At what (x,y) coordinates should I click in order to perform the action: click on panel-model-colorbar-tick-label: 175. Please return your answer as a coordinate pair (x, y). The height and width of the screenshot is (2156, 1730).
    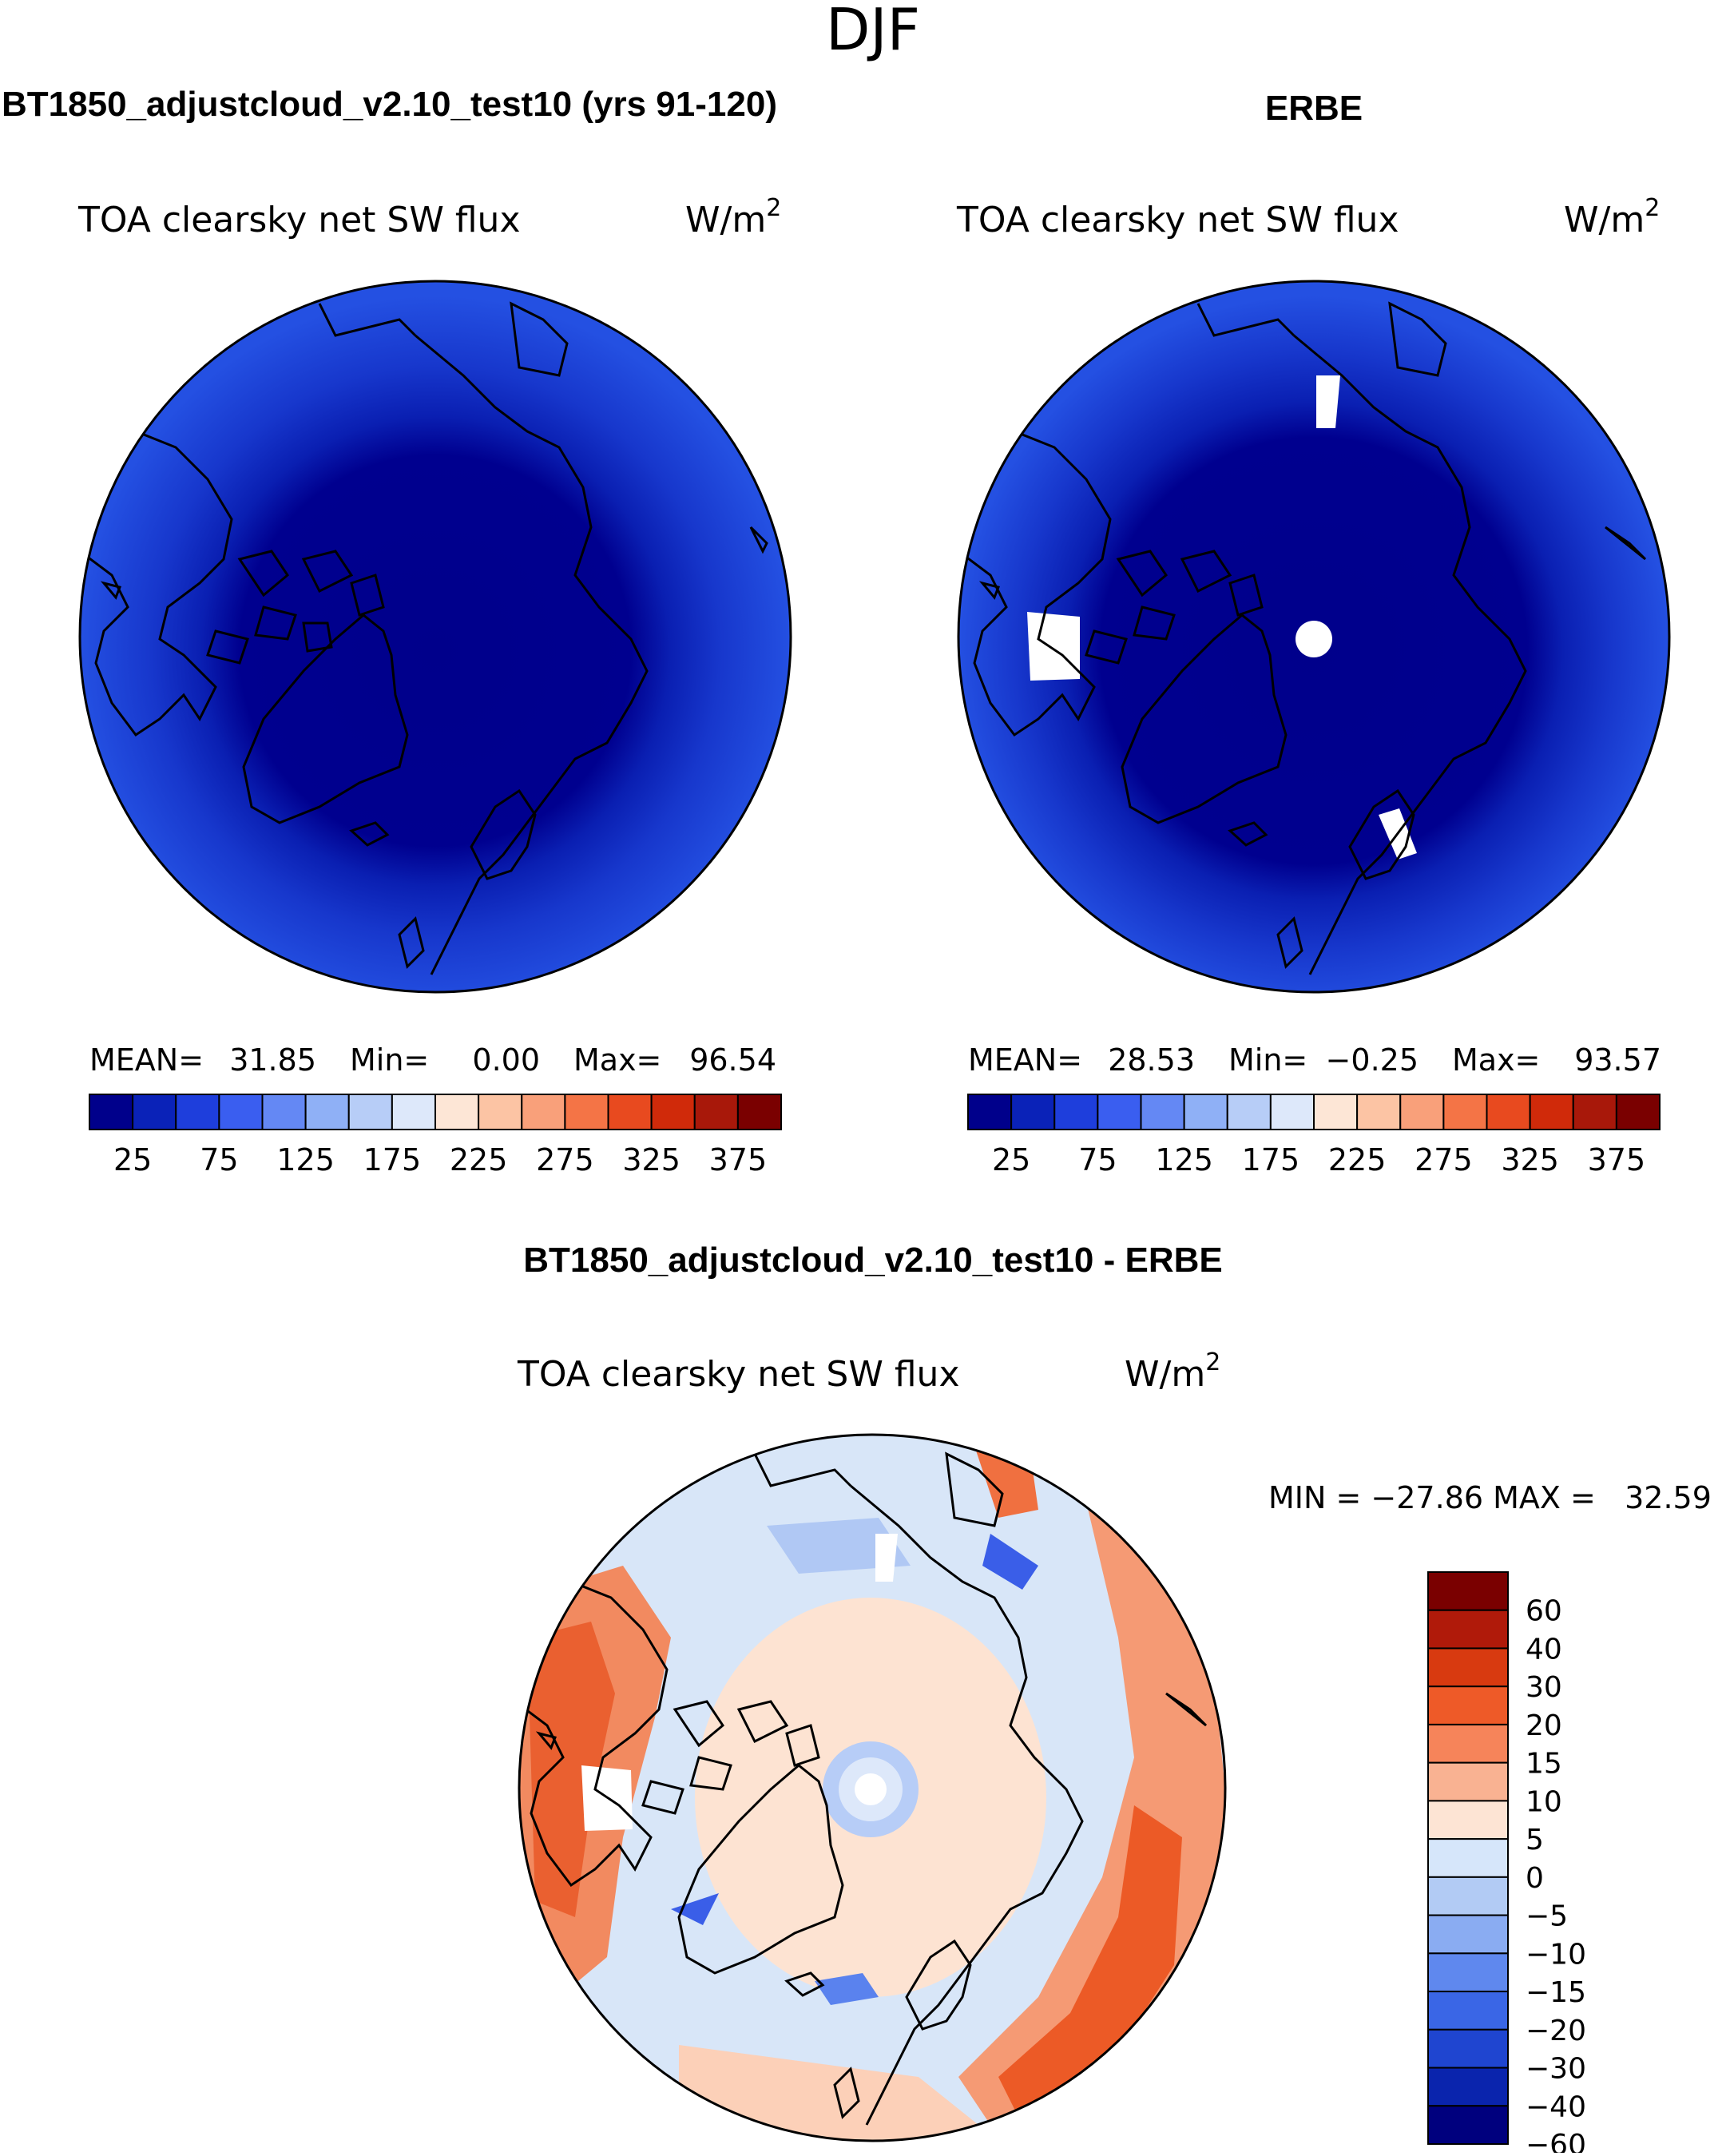
    Looking at the image, I should click on (392, 1159).